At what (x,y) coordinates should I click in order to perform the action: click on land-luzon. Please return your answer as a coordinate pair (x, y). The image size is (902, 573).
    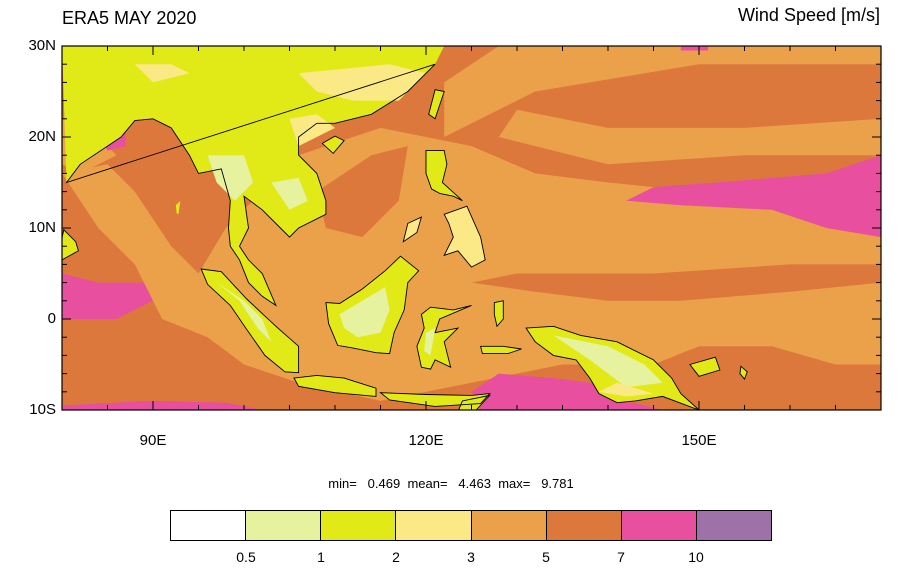
    Looking at the image, I should click on (444, 175).